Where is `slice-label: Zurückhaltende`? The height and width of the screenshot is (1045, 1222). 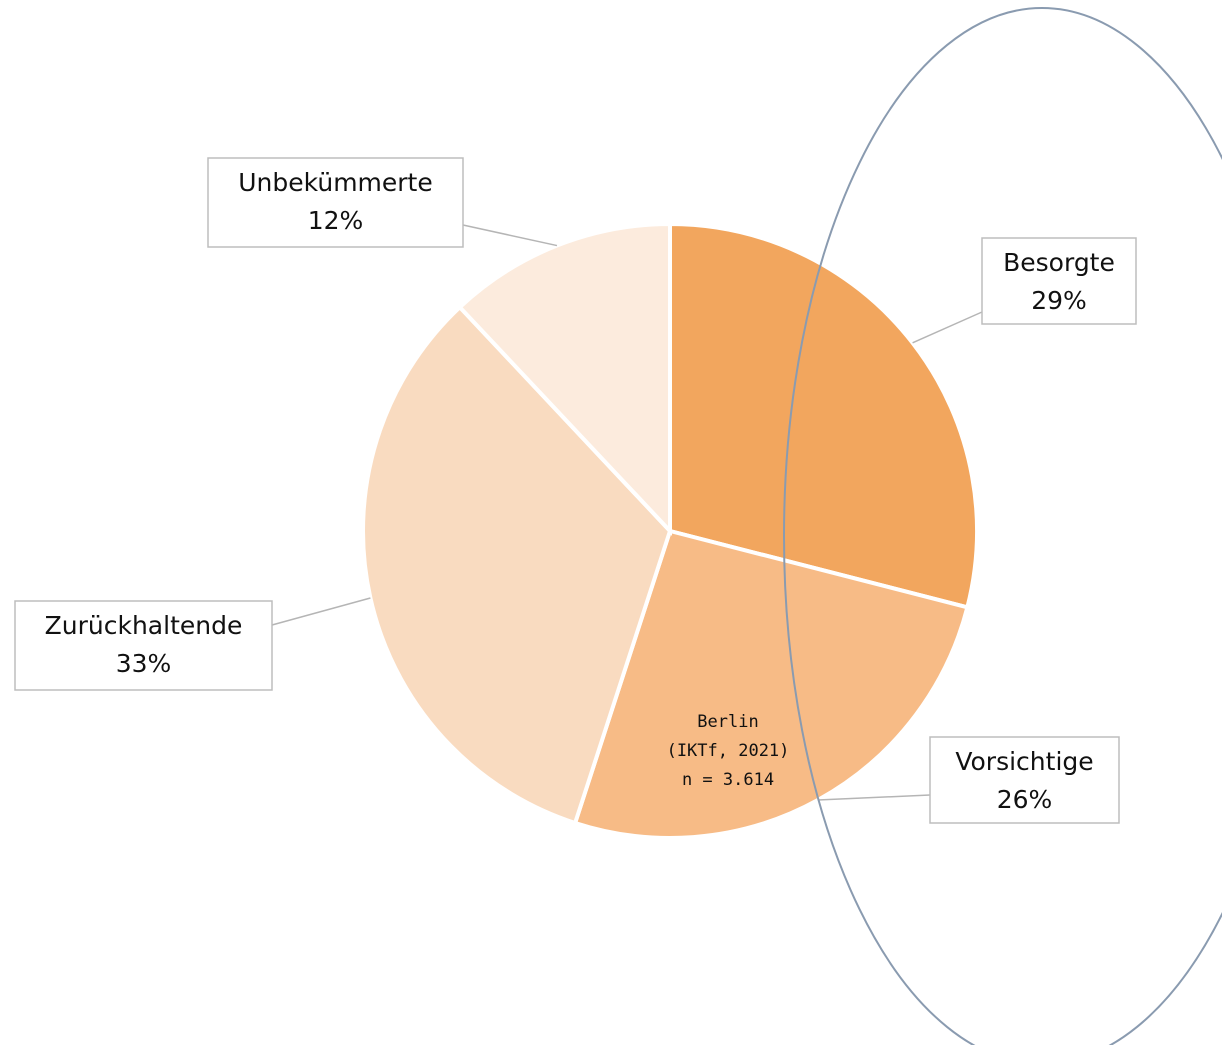 slice-label: Zurückhaltende is located at coordinates (144, 625).